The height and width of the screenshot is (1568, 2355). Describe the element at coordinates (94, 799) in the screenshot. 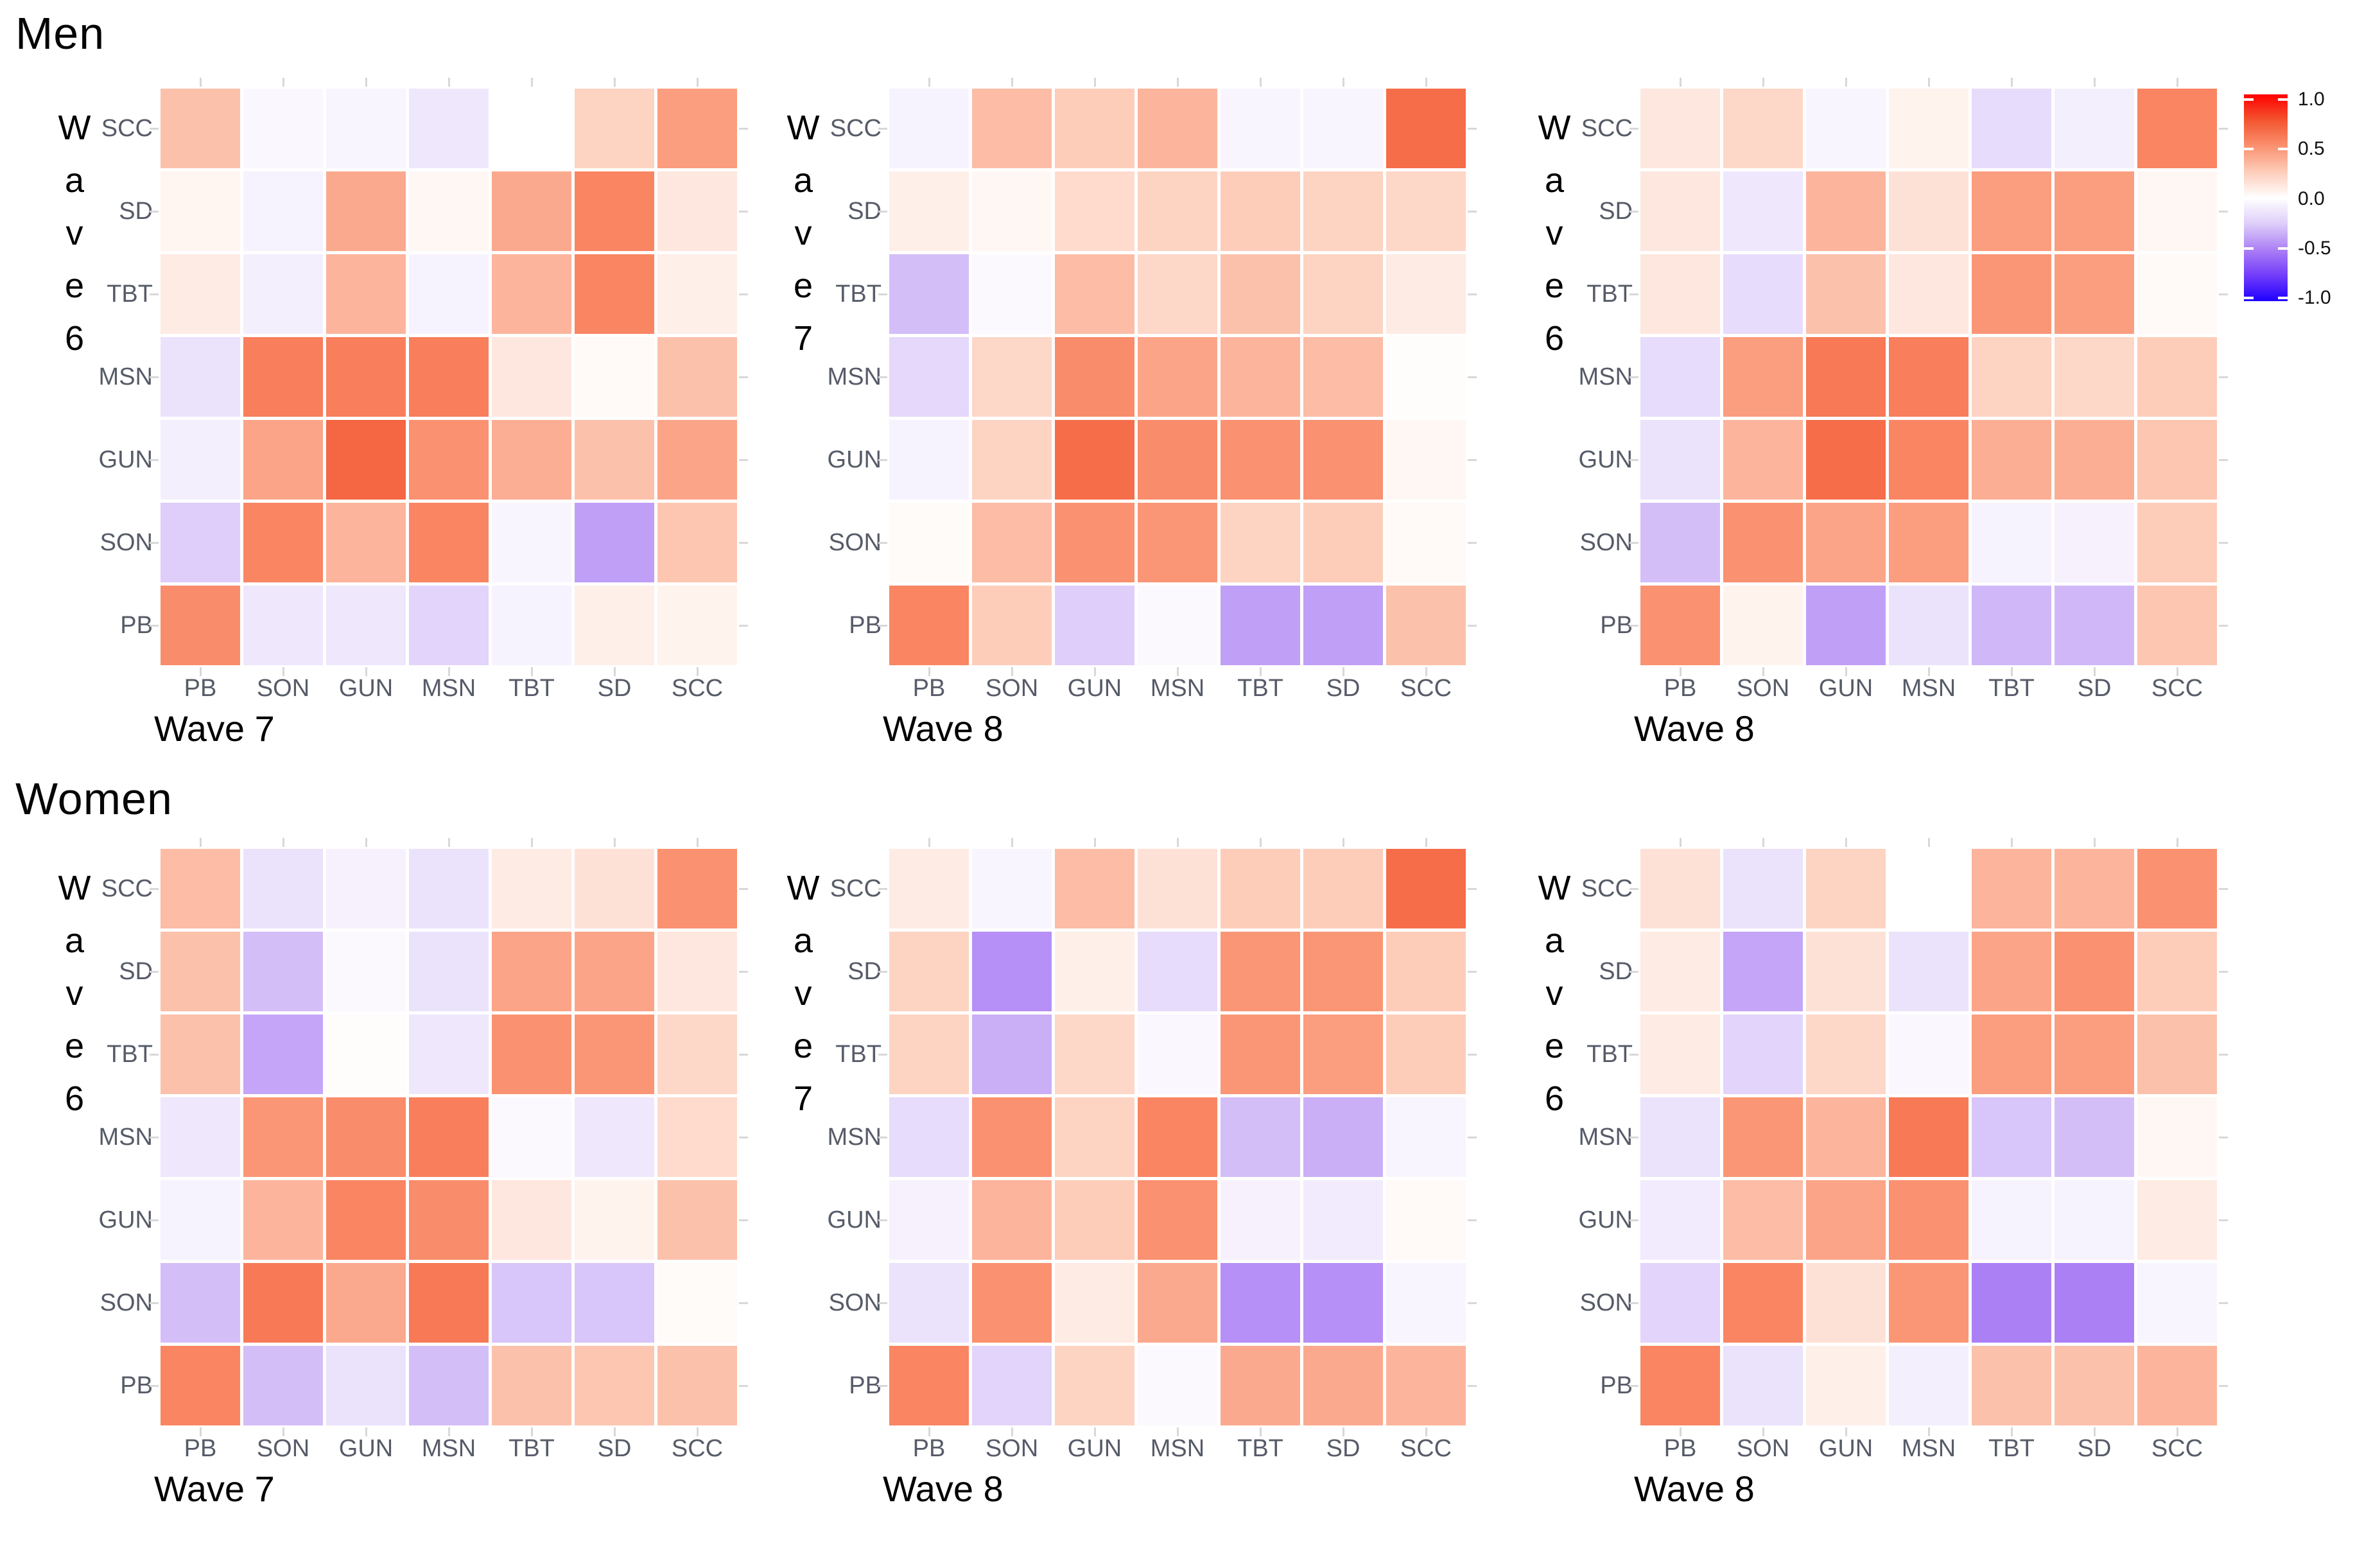

I see `group-title-women: Women` at that location.